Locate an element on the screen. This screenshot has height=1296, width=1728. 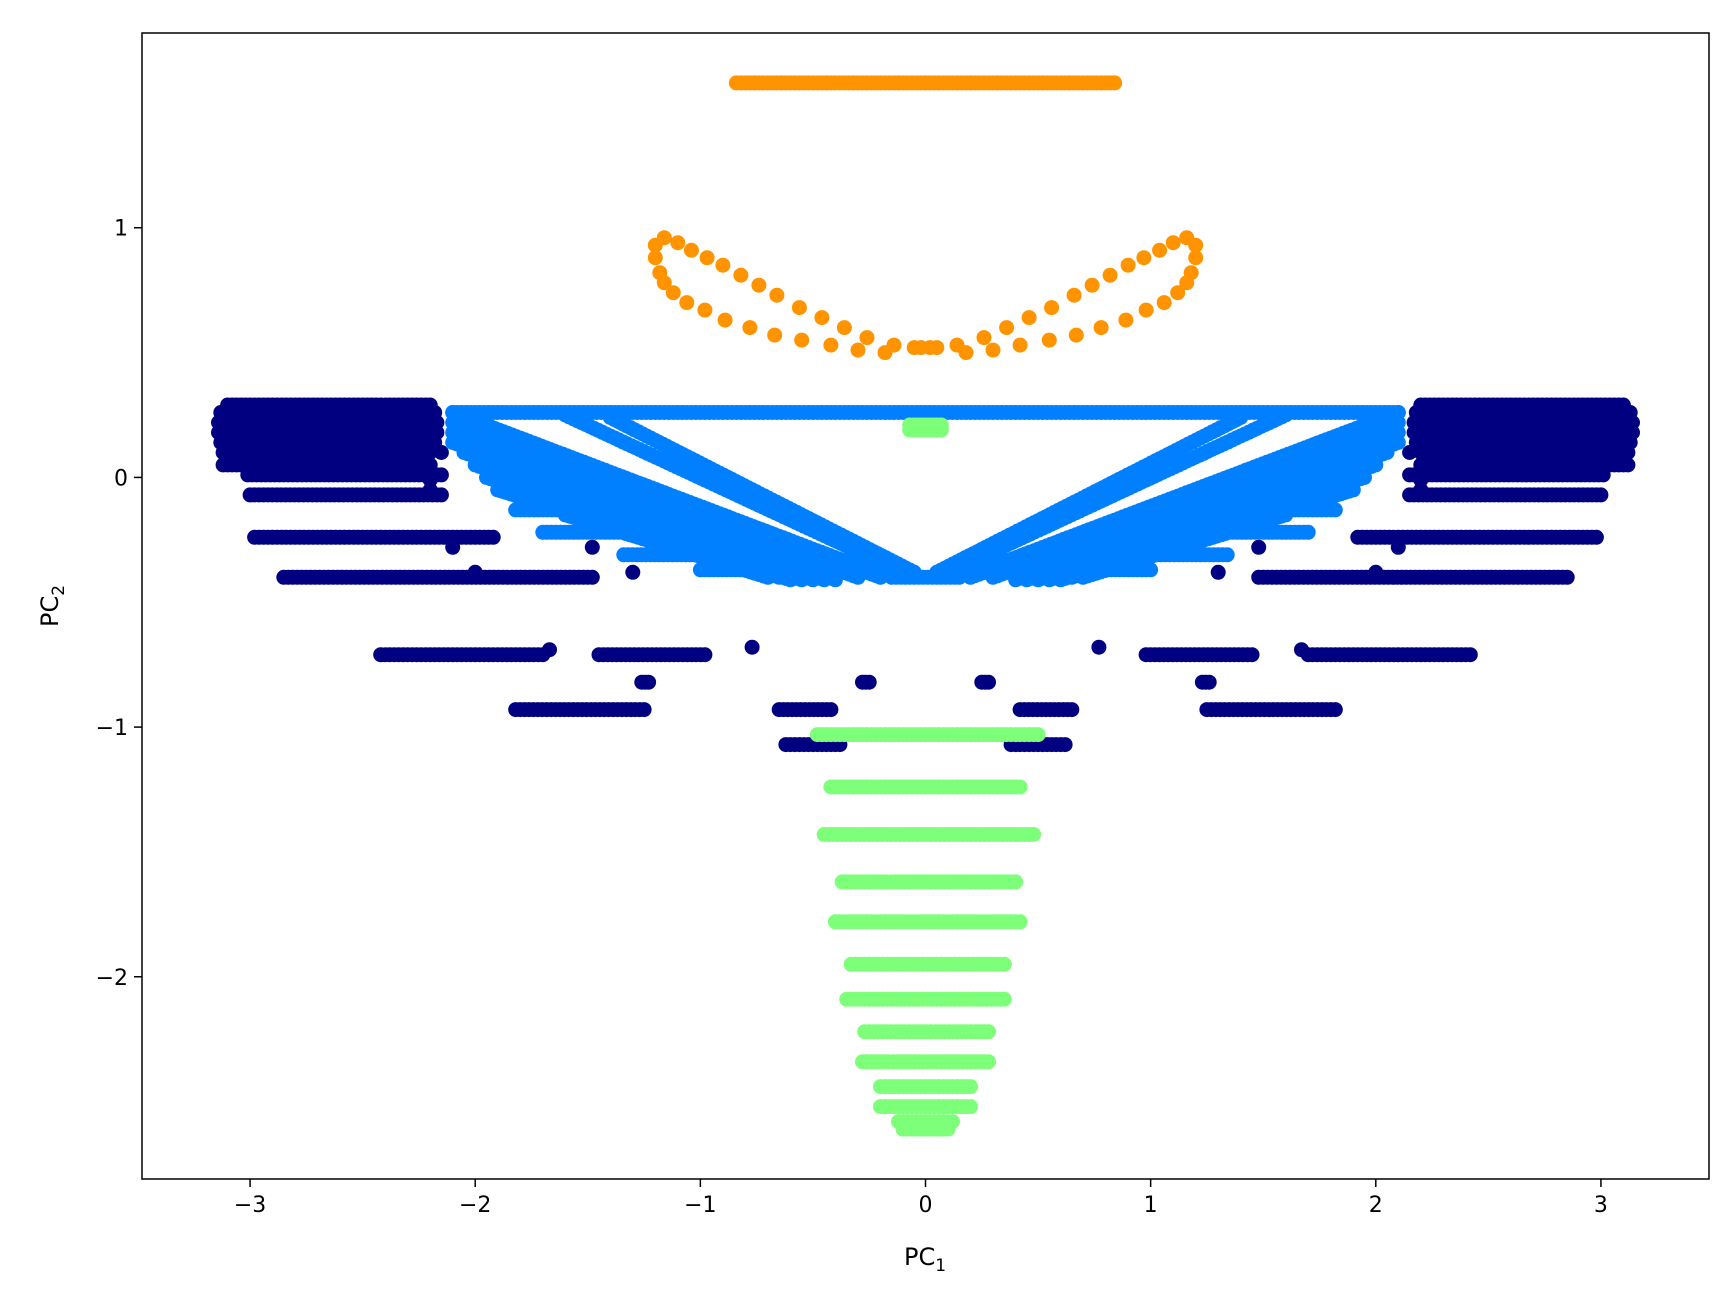
y-tick-label: −1 is located at coordinates (112, 728).